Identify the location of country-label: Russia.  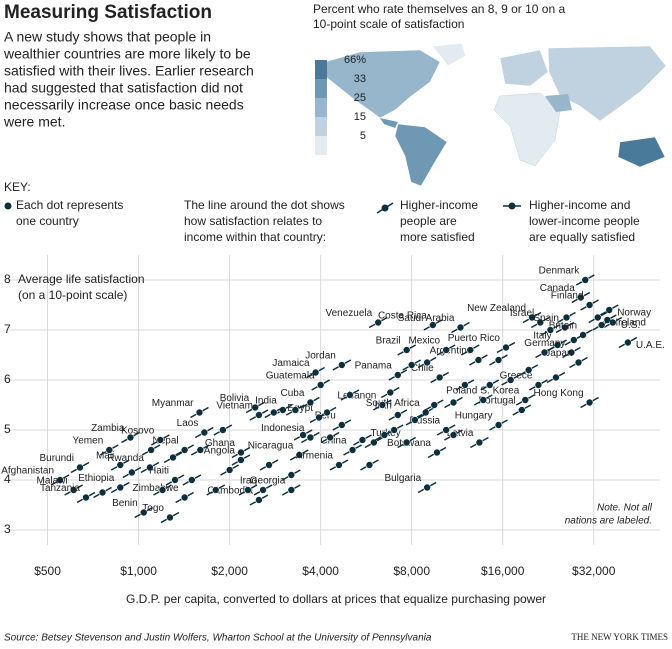
(425, 421).